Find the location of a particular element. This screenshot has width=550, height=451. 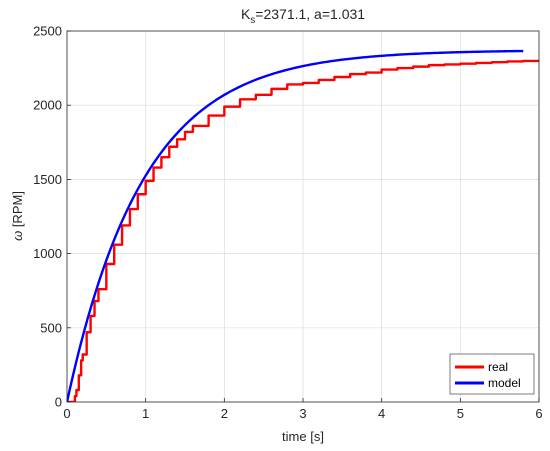

x-tick-label: 2 is located at coordinates (224, 413).